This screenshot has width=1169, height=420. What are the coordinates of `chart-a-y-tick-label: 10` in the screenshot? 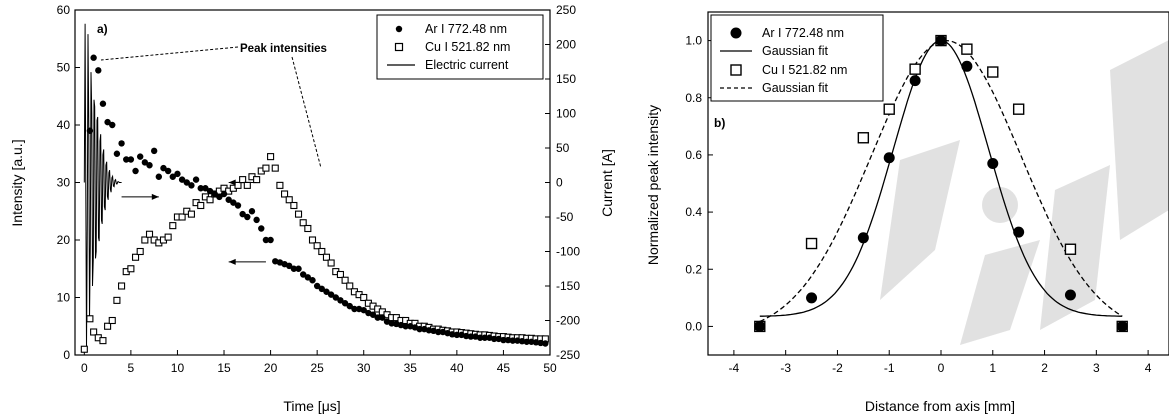 It's located at (64, 298).